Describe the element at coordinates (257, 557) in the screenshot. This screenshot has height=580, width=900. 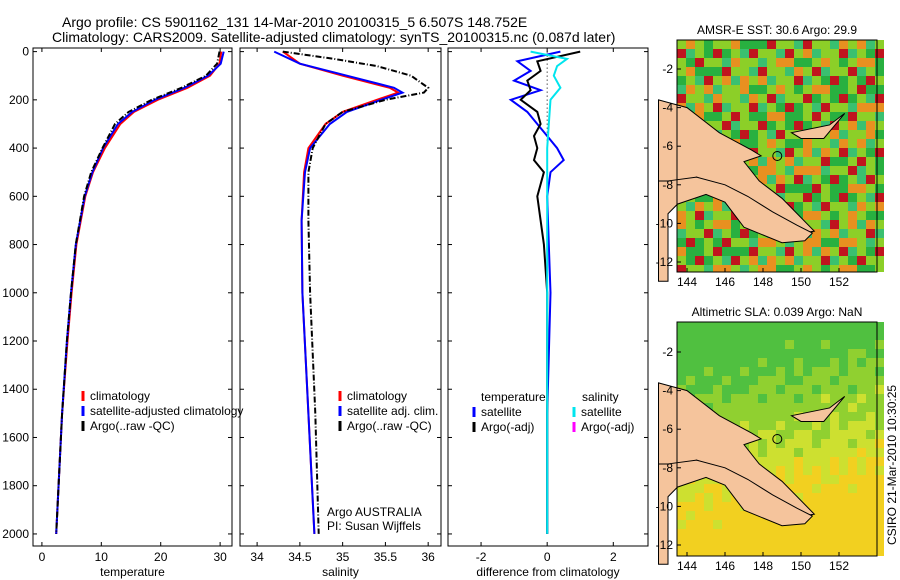
I see `x-tick-label: 34` at that location.